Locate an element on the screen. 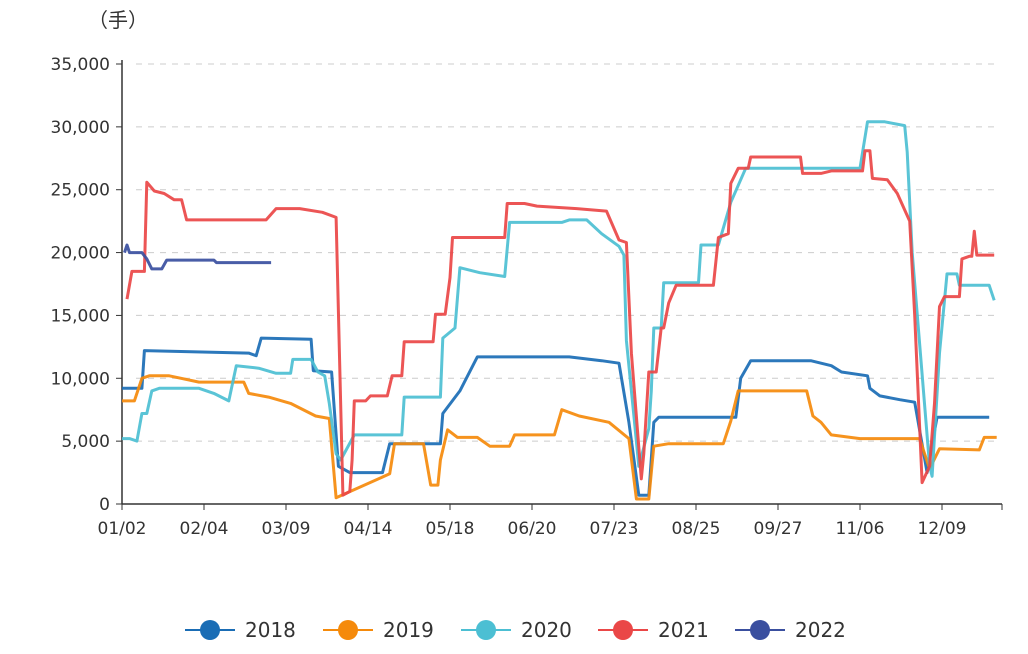 The height and width of the screenshot is (654, 1028). legend-item-2021: 2021 is located at coordinates (653, 630).